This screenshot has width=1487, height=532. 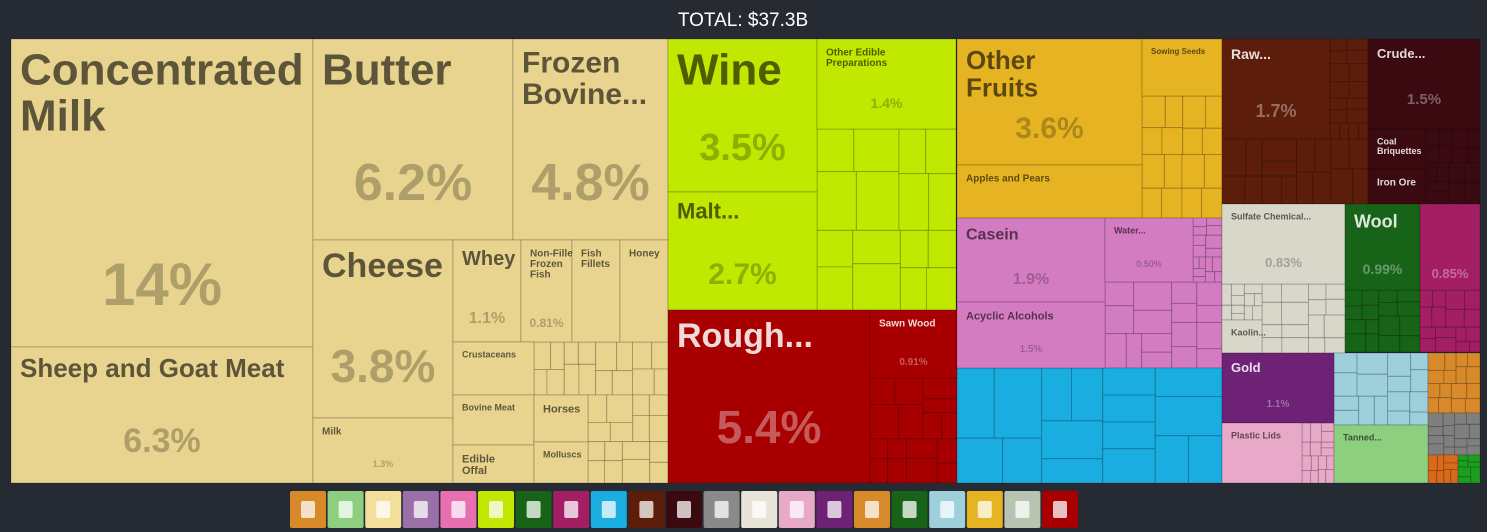 What do you see at coordinates (913, 362) in the screenshot?
I see `tile-value-label: 0.91%` at bounding box center [913, 362].